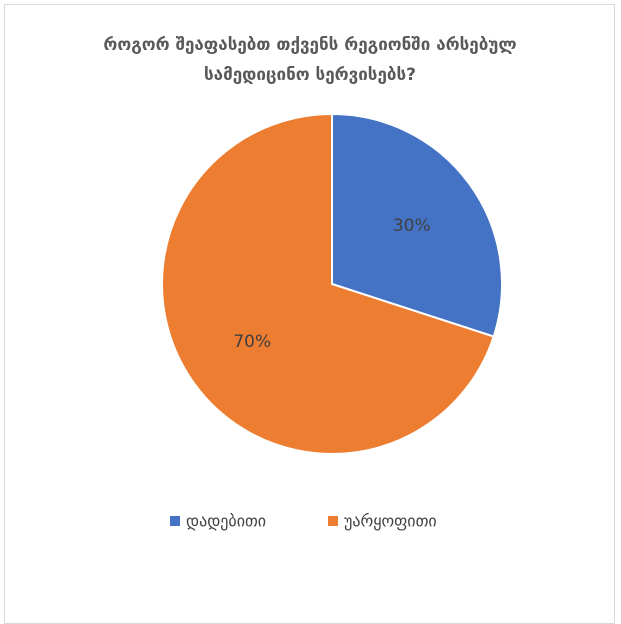 This screenshot has height=624, width=621. What do you see at coordinates (390, 521) in the screenshot?
I see `legend-label: უარყოფითი` at bounding box center [390, 521].